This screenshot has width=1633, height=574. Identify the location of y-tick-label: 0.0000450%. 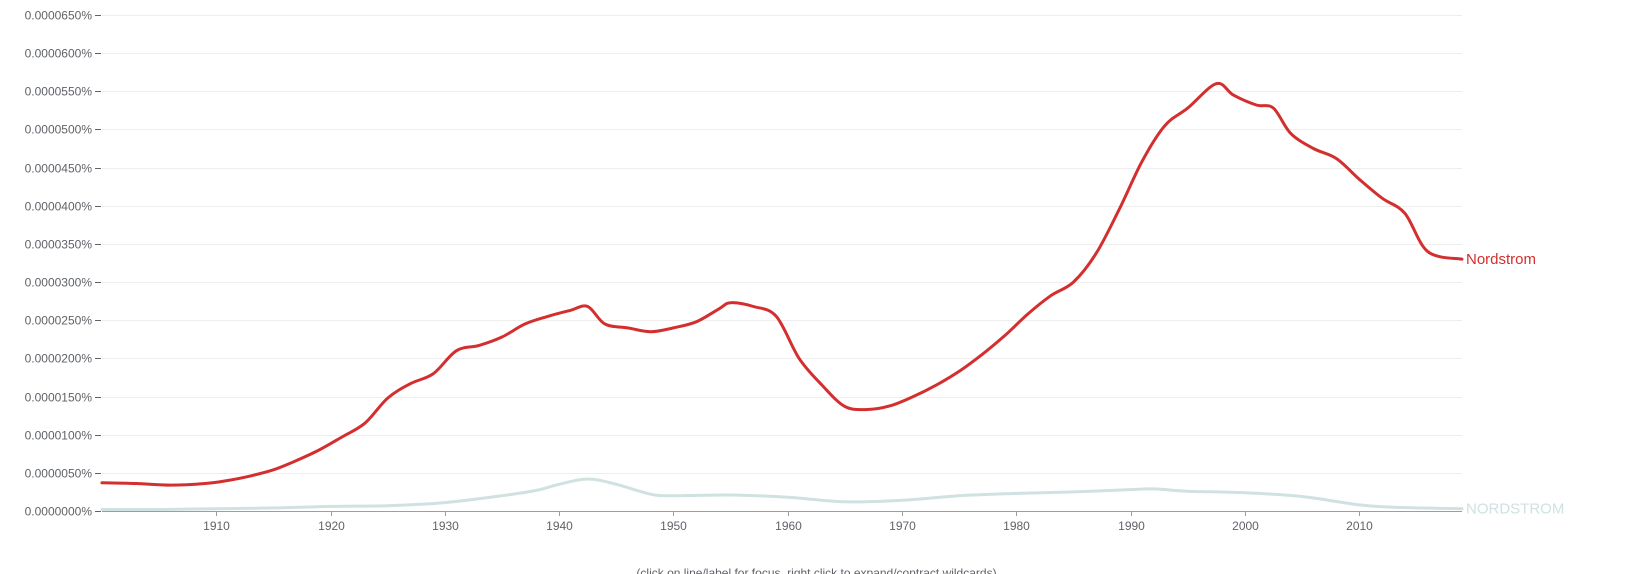
(59, 169).